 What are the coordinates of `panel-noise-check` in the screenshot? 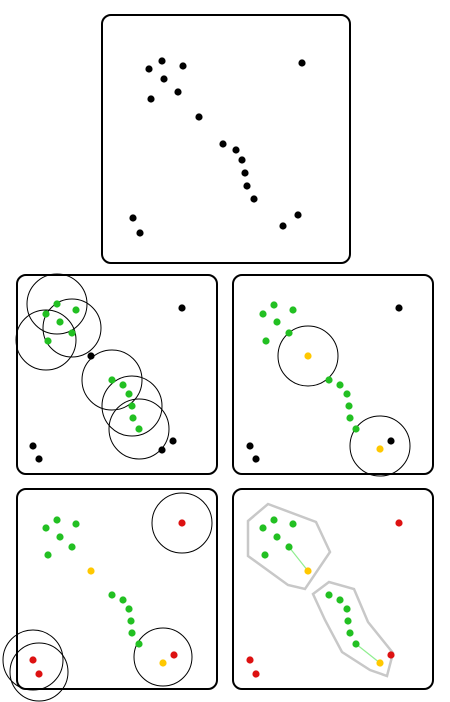 It's located at (110, 595).